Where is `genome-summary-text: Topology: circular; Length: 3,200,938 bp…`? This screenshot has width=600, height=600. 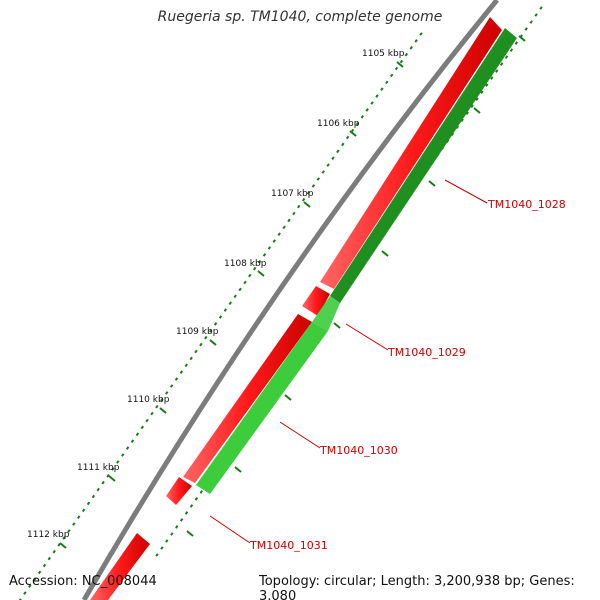
genome-summary-text: Topology: circular; Length: 3,200,938 bp… is located at coordinates (417, 587).